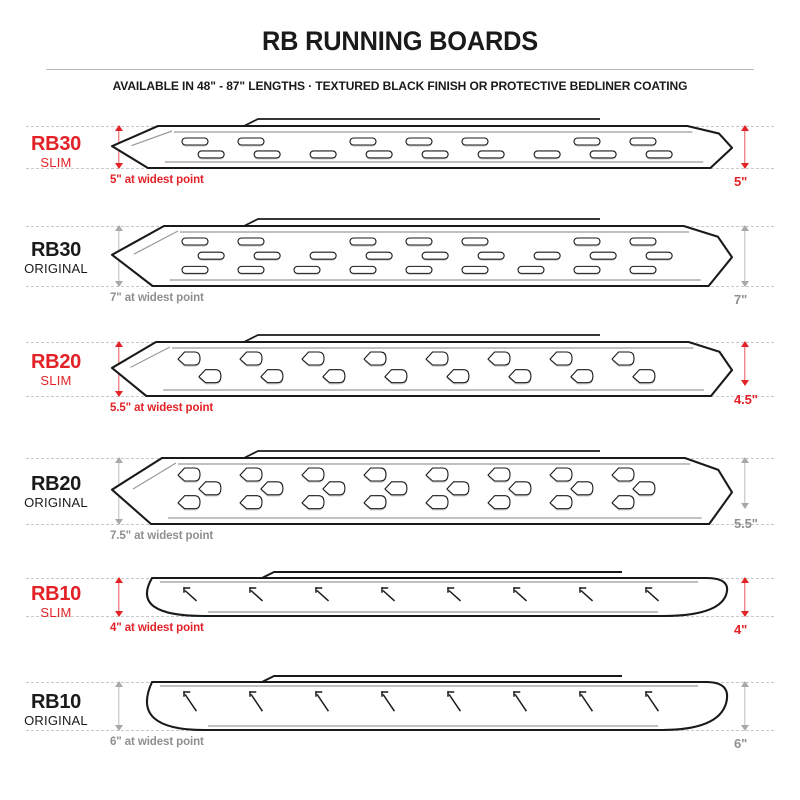 This screenshot has height=800, width=800. I want to click on model-label: RB20 SLIM, so click(56, 370).